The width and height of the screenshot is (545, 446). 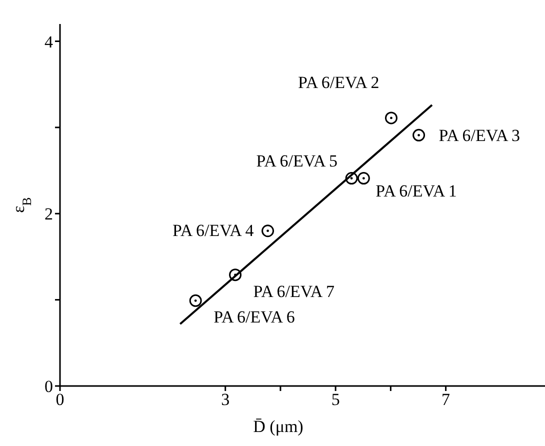 What do you see at coordinates (48, 214) in the screenshot?
I see `y-tick-label: 2` at bounding box center [48, 214].